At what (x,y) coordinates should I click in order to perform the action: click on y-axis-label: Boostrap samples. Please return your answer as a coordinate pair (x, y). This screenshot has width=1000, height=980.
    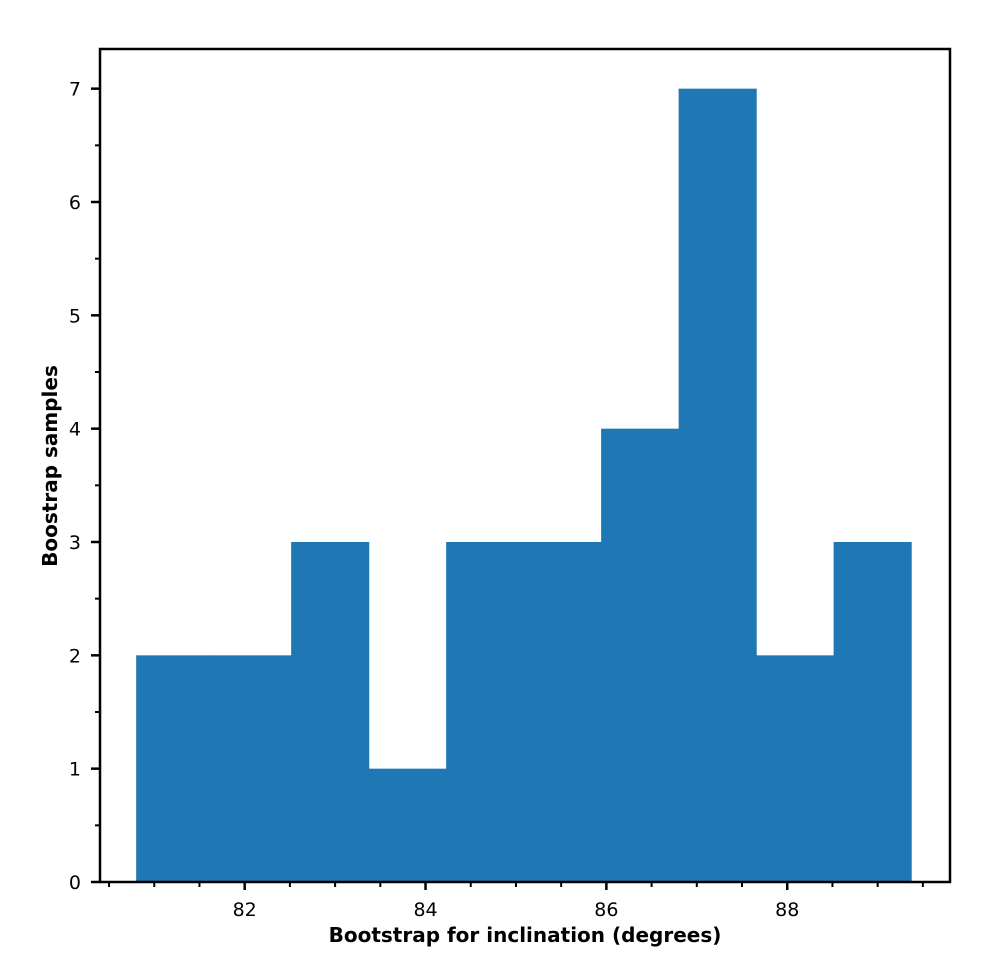
    Looking at the image, I should click on (50, 466).